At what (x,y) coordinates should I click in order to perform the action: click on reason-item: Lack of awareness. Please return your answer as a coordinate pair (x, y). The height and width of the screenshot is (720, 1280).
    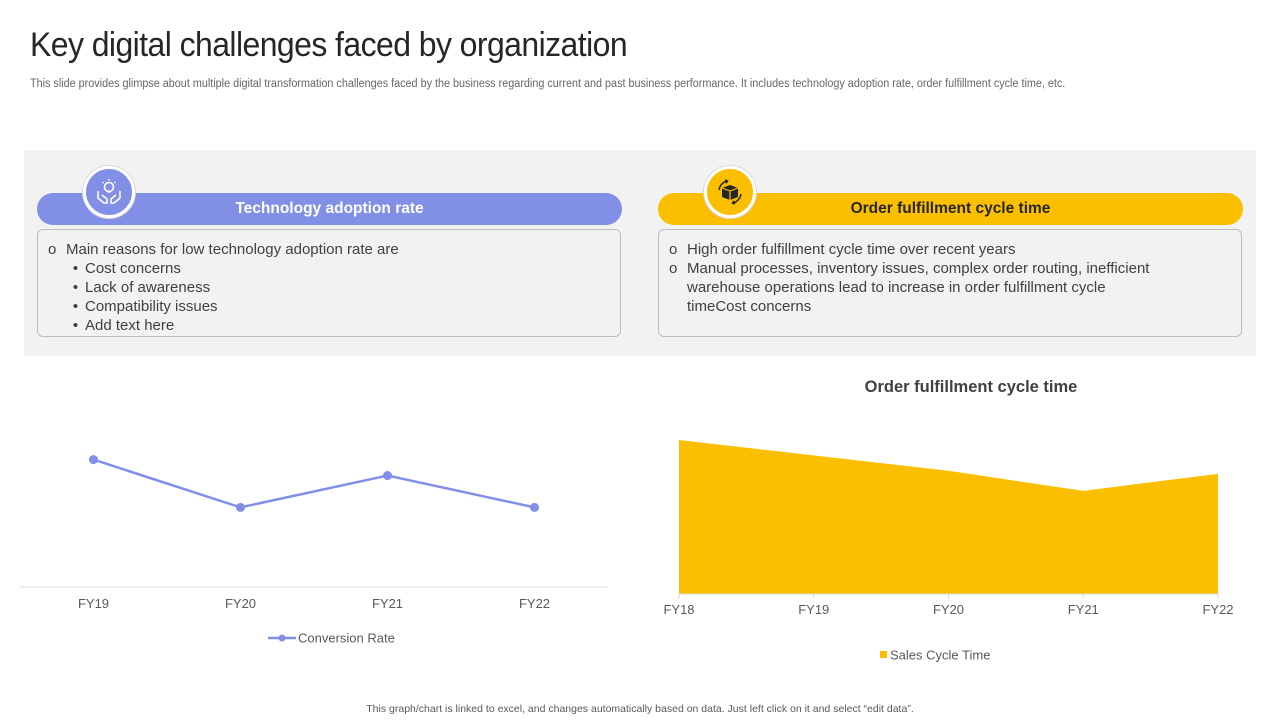
    Looking at the image, I should click on (148, 287).